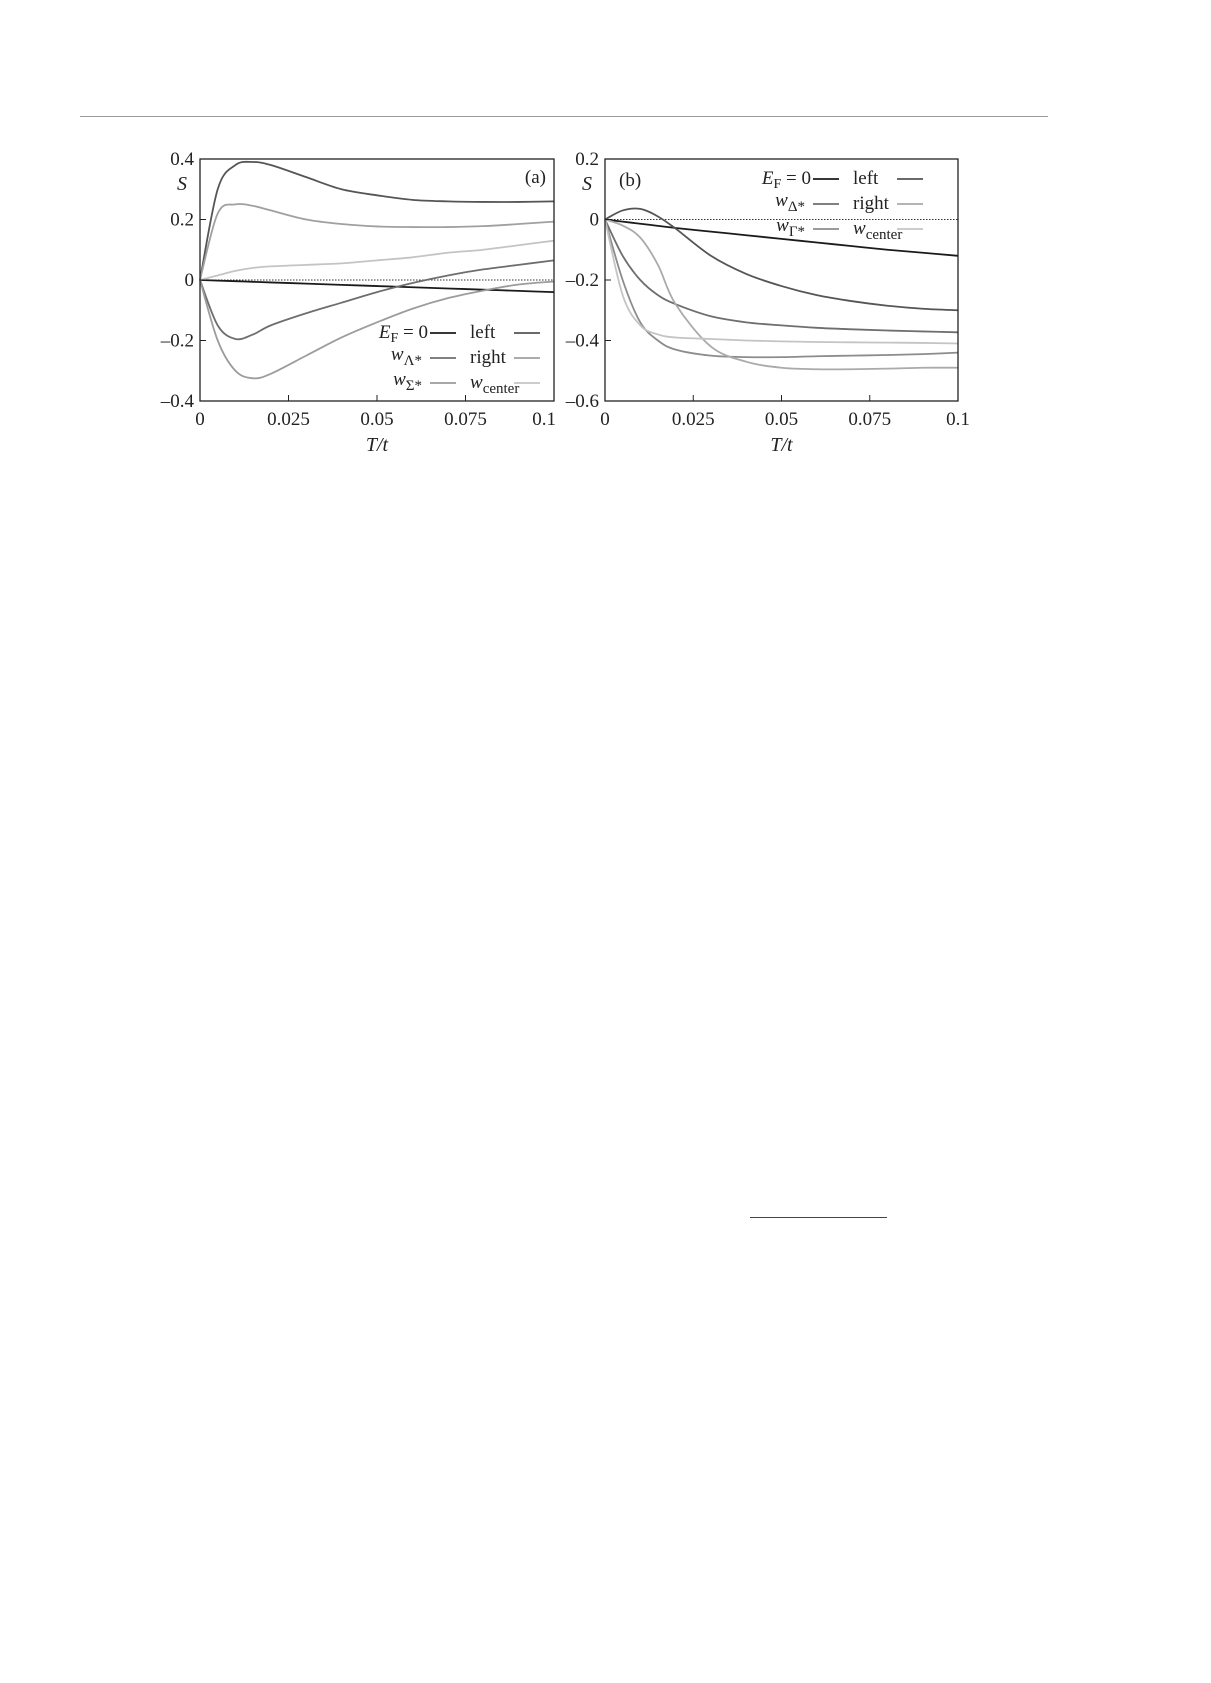 The height and width of the screenshot is (1683, 1211). Describe the element at coordinates (582, 401) in the screenshot. I see `y-tick-label: –0.6` at that location.